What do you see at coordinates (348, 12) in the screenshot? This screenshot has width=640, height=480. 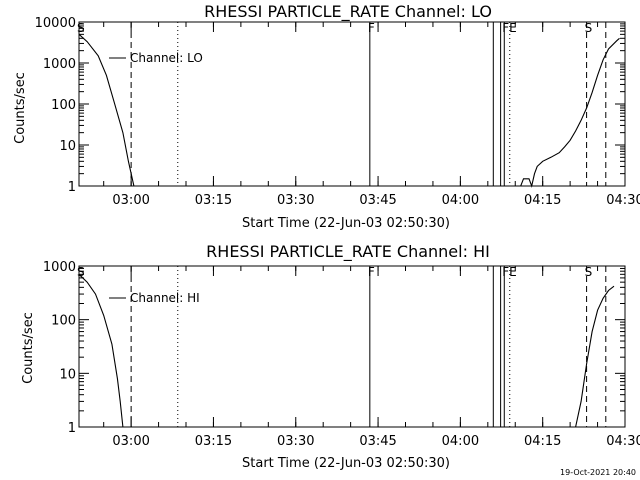 I see `chart-title: RHESSI PARTICLE_RATE Channel: LO` at bounding box center [348, 12].